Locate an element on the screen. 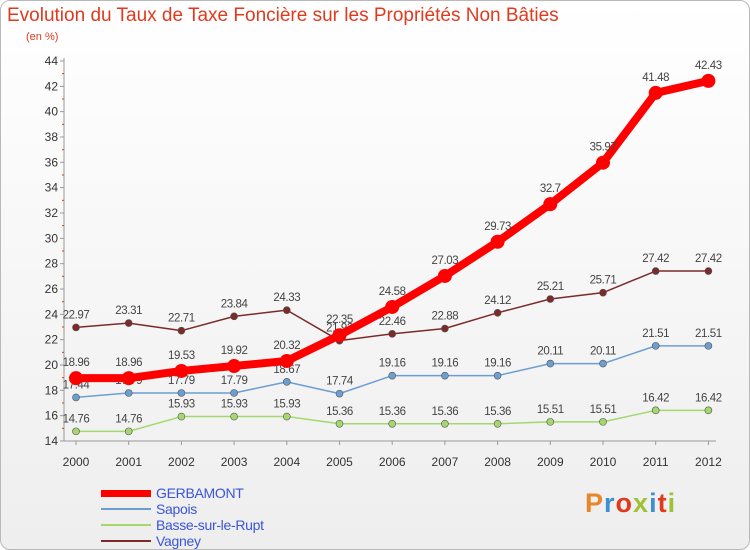  data-label: 41.48 is located at coordinates (655, 78).